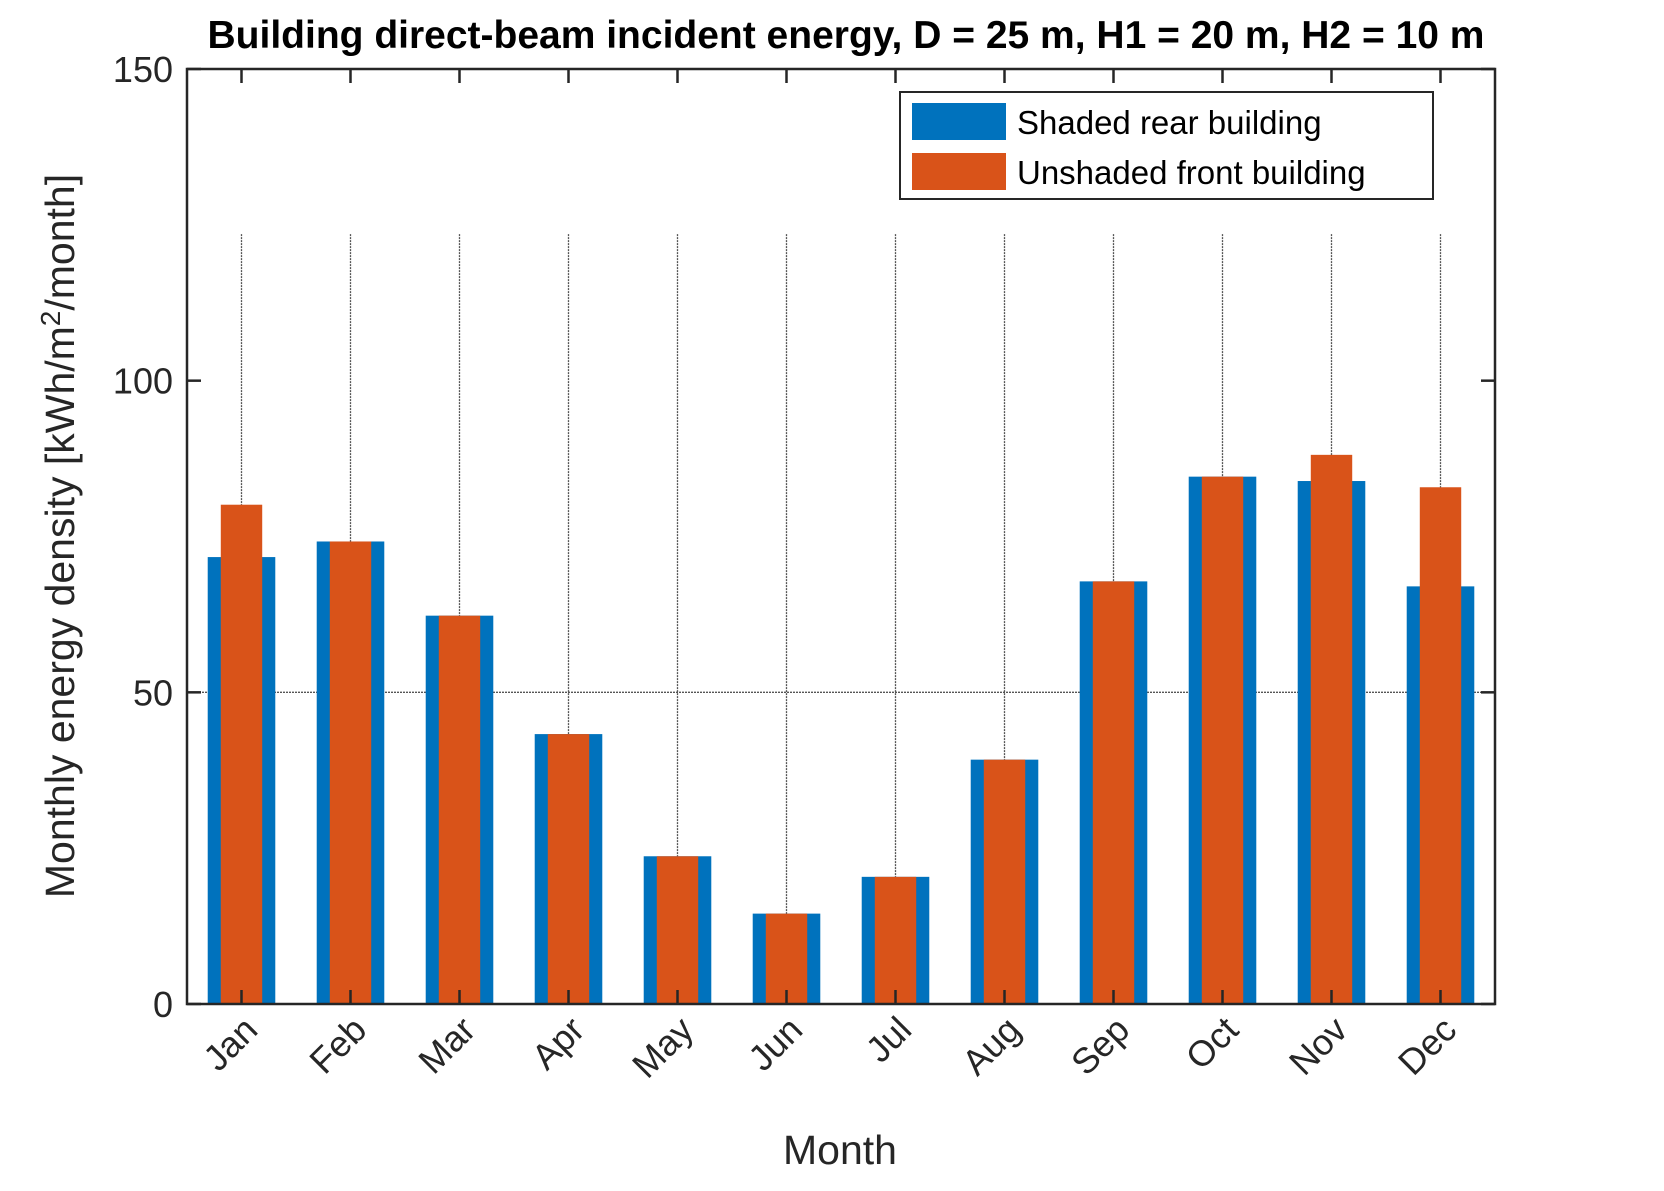 Image resolution: width=1664 pixels, height=1191 pixels. I want to click on bar-unshaded-front-oct, so click(1222, 740).